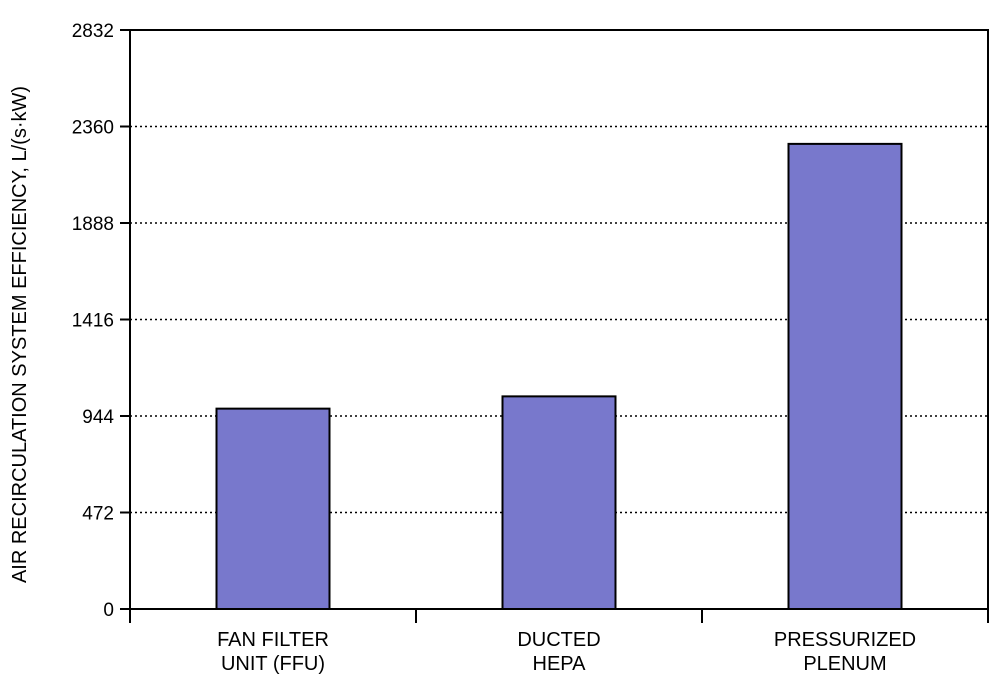  What do you see at coordinates (98, 417) in the screenshot?
I see `y-tick-label: 944` at bounding box center [98, 417].